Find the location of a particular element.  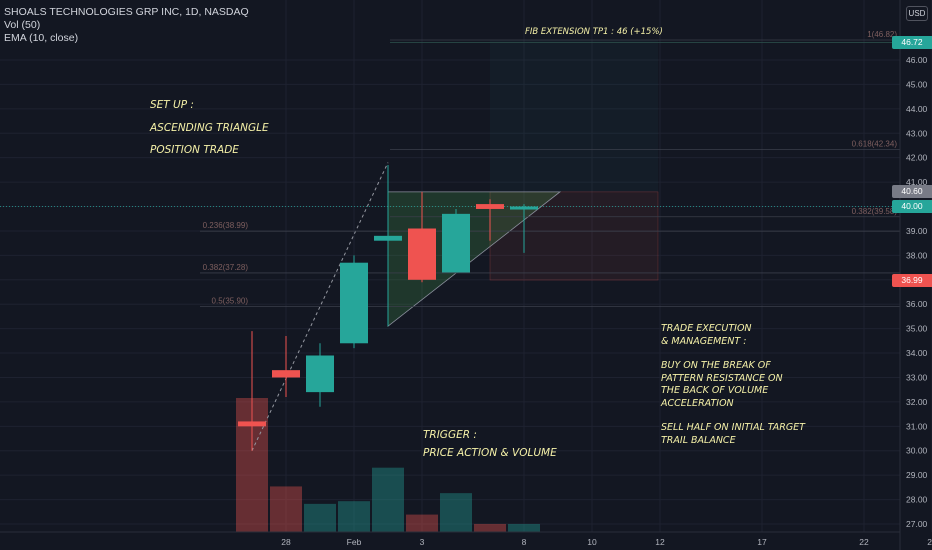

y-tick-label: 38.00 is located at coordinates (917, 255).